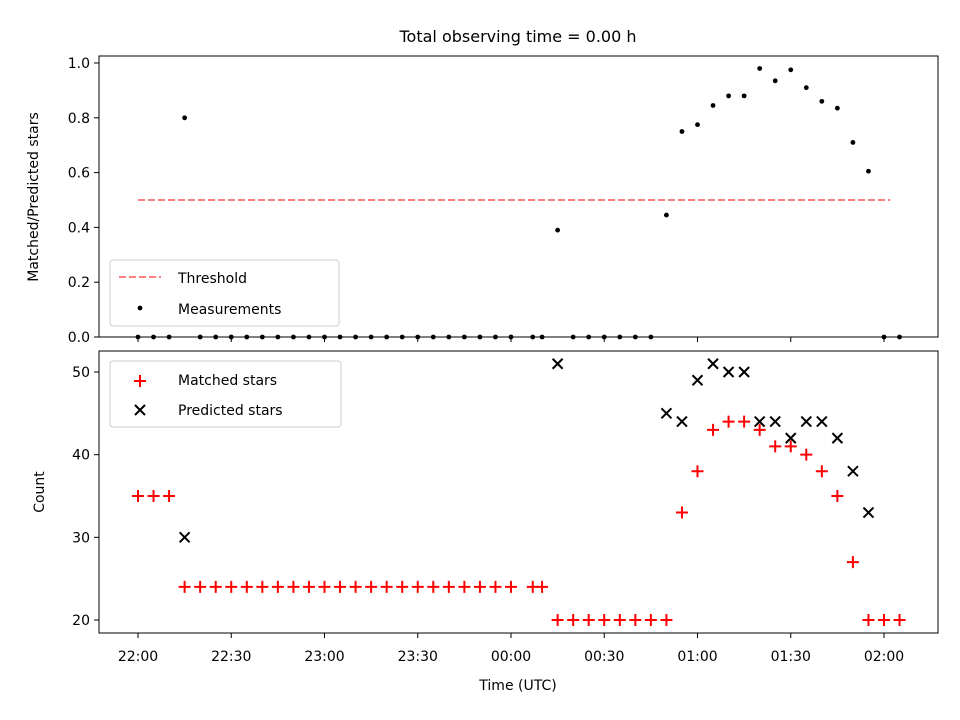 This screenshot has width=960, height=720. Describe the element at coordinates (604, 657) in the screenshot. I see `xtick-label: 00:30` at that location.